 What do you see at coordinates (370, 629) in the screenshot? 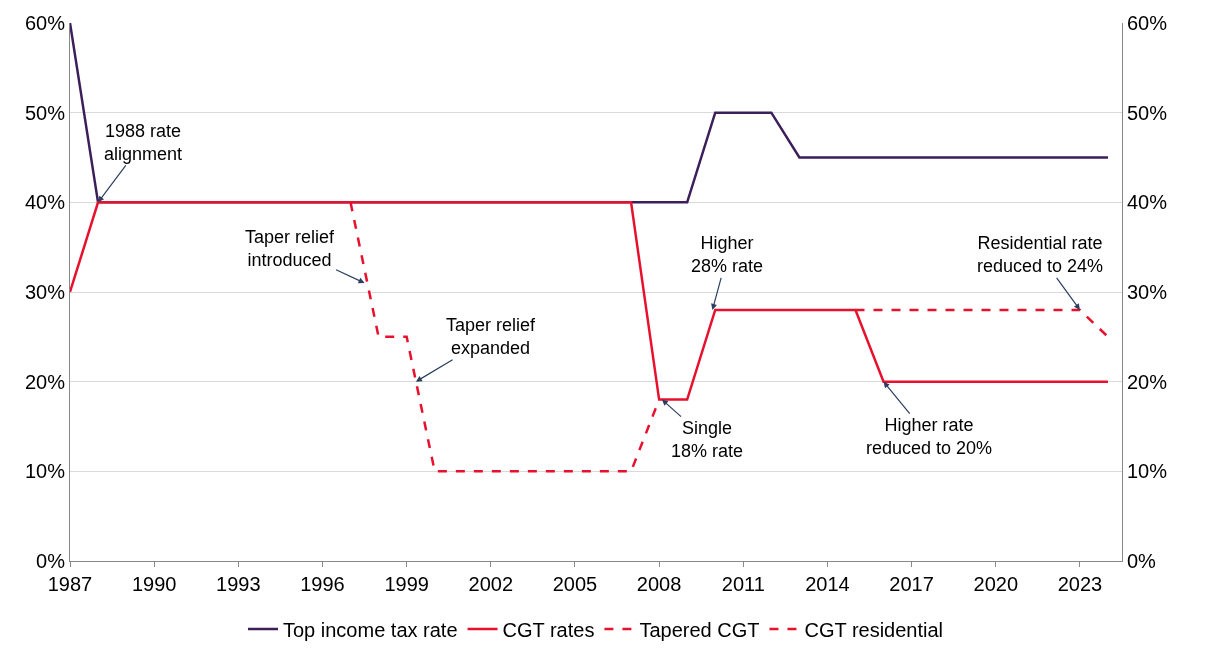
I see `legend-label: Top income tax rate` at bounding box center [370, 629].